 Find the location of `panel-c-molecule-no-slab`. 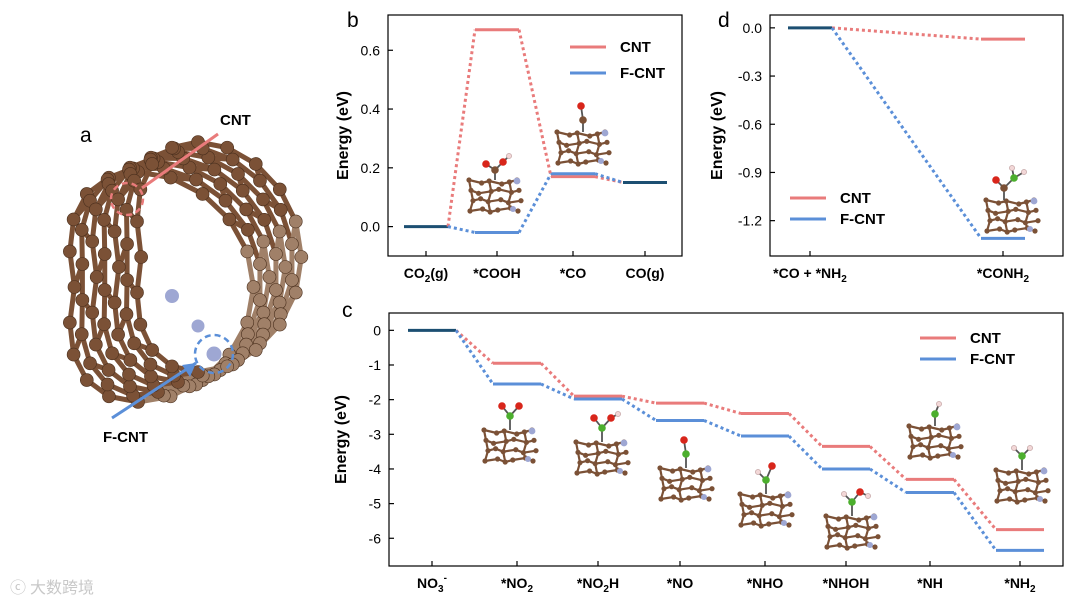

panel-c-molecule-no-slab is located at coordinates (686, 484).